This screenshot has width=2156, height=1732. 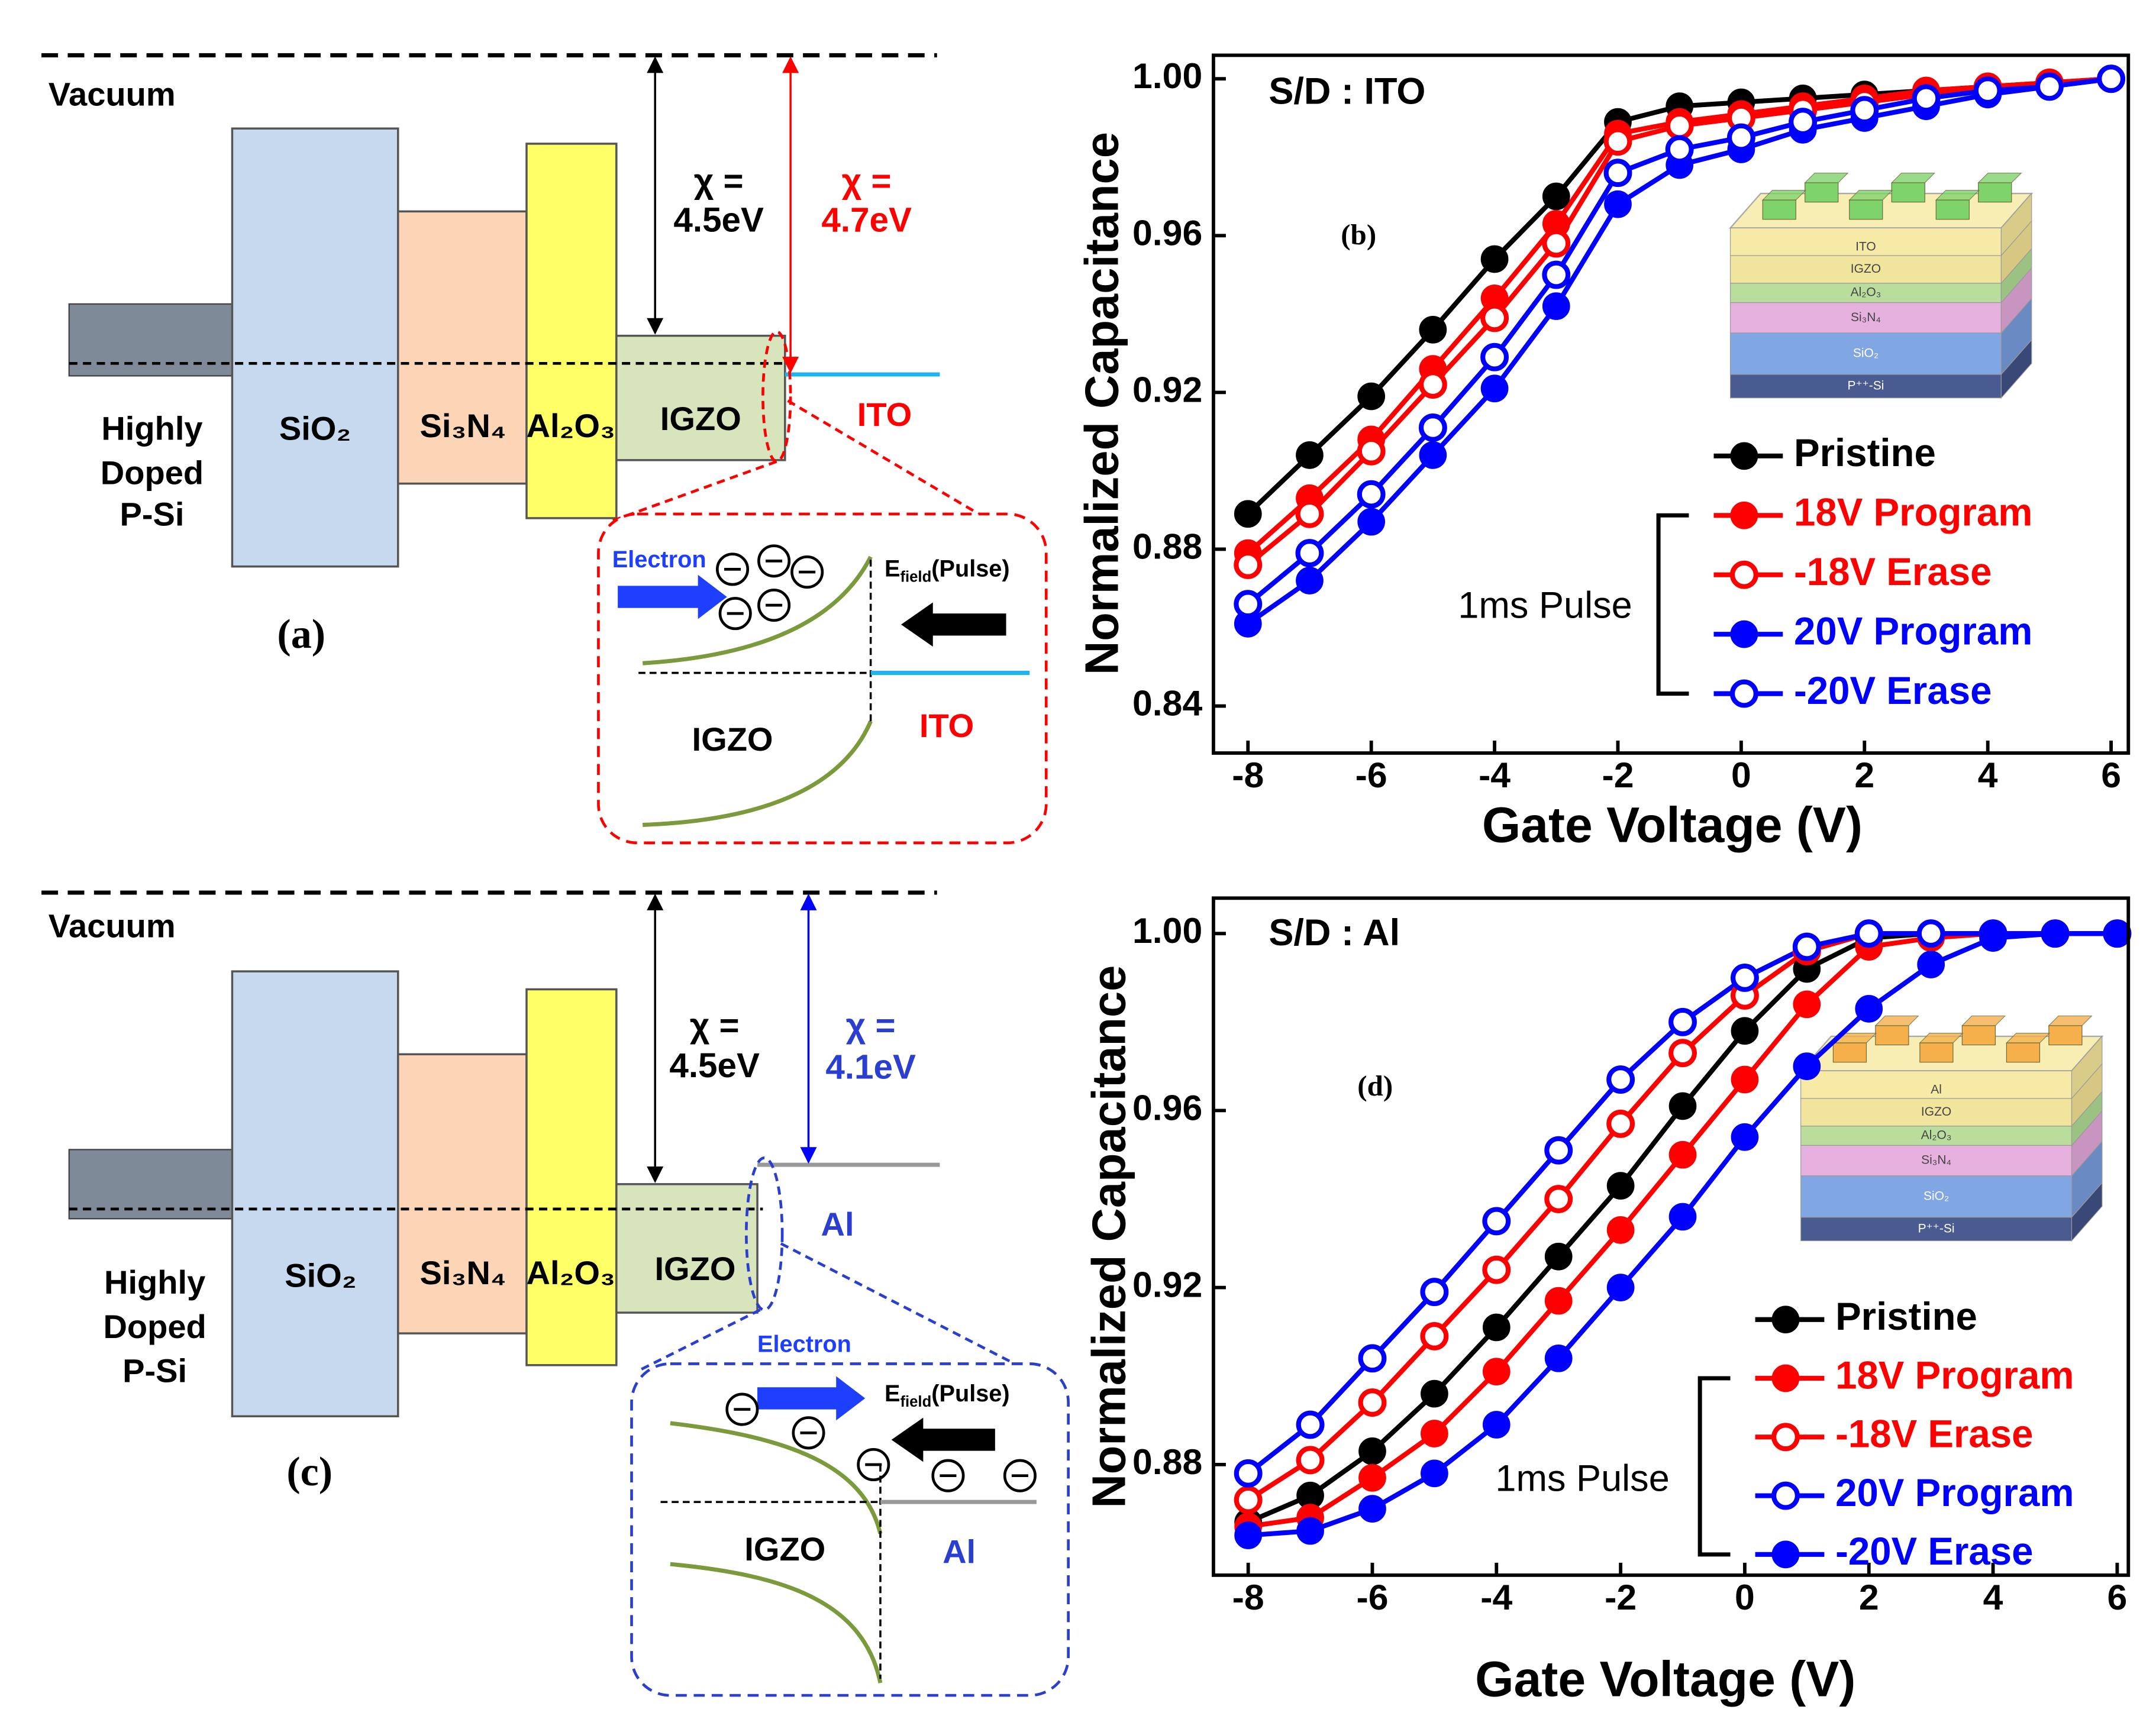 What do you see at coordinates (1954, 1375) in the screenshot?
I see `legend-label: 18V Program` at bounding box center [1954, 1375].